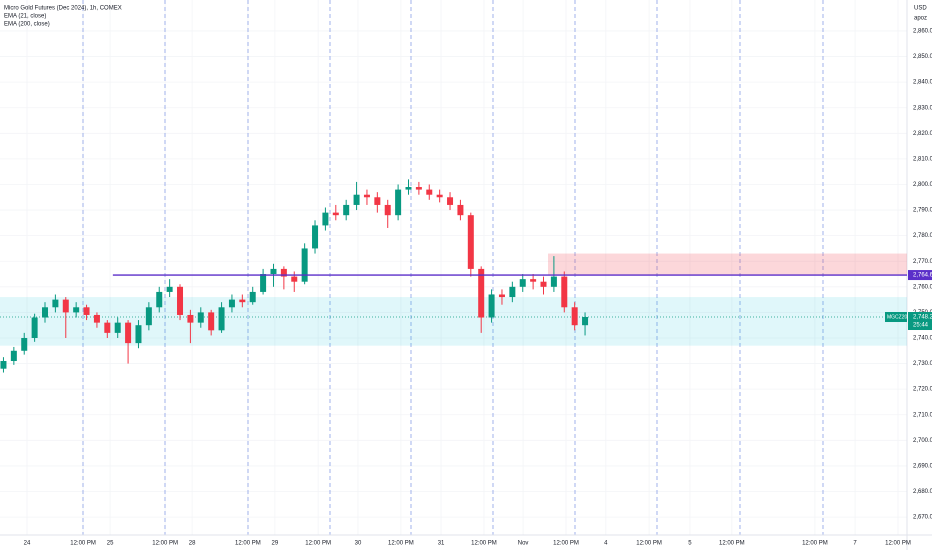 This screenshot has width=932, height=550. Describe the element at coordinates (900, 317) in the screenshot. I see `symbol-label: MGCZ2024` at that location.